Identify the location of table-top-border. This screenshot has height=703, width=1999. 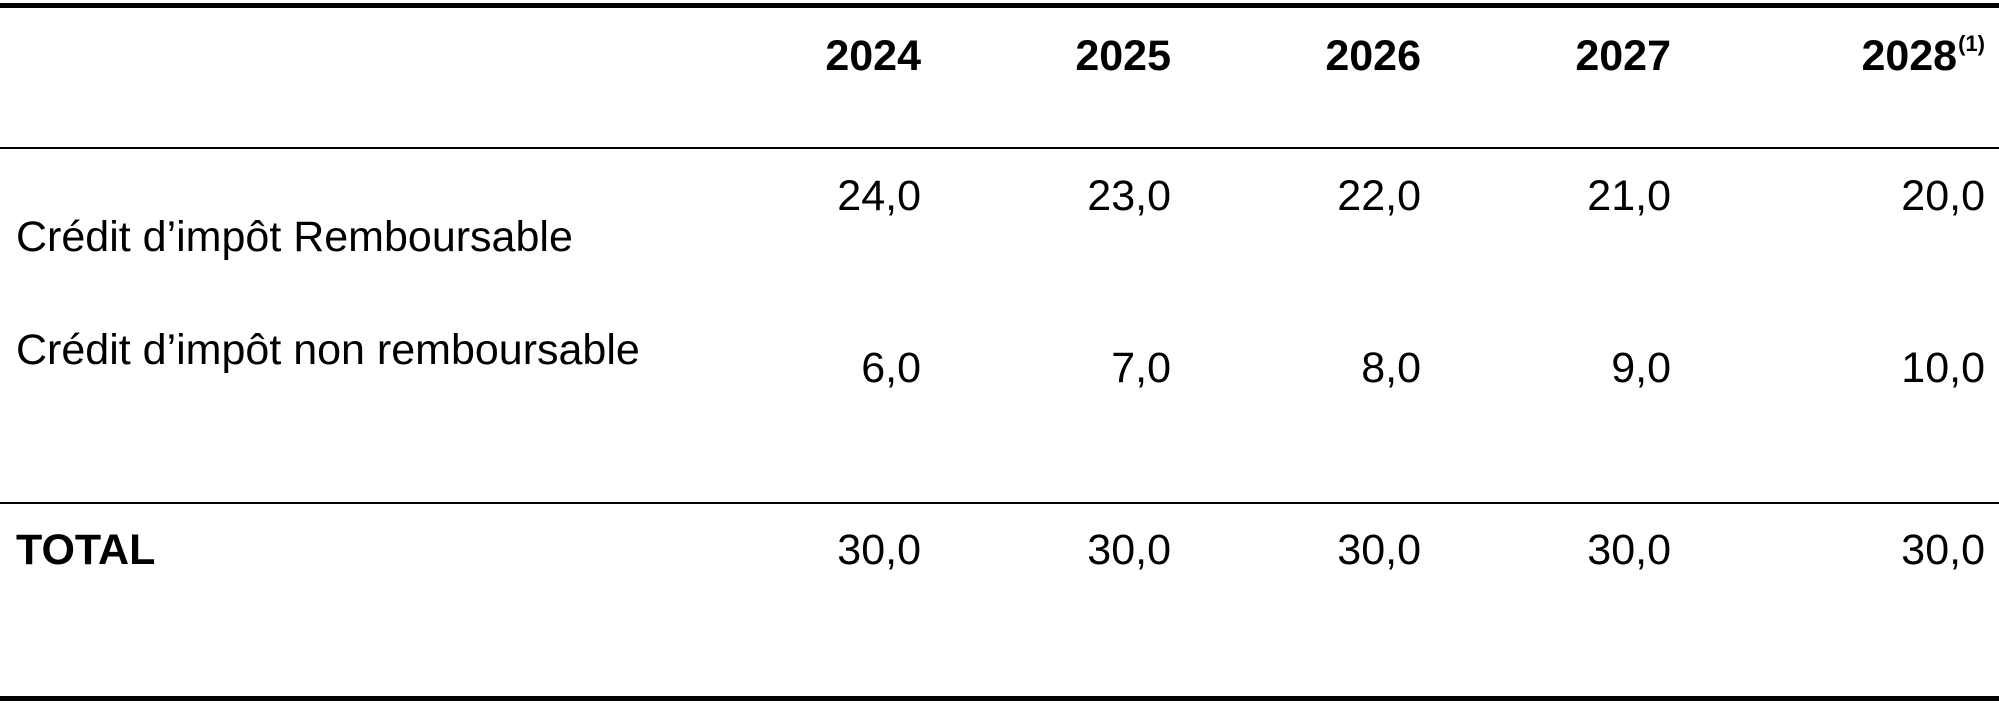
(999, 5).